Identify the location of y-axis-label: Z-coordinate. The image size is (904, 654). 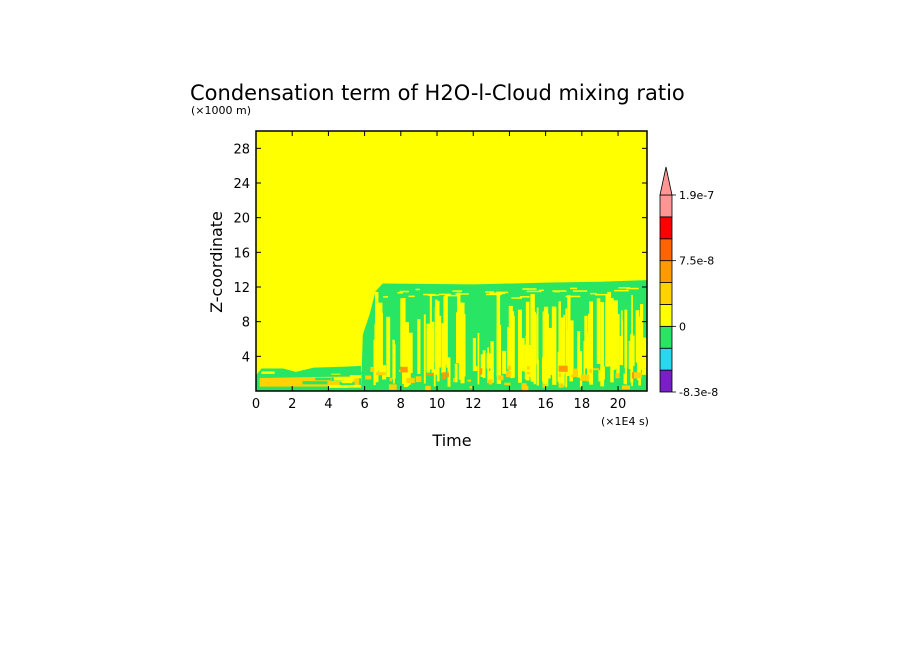
(216, 262).